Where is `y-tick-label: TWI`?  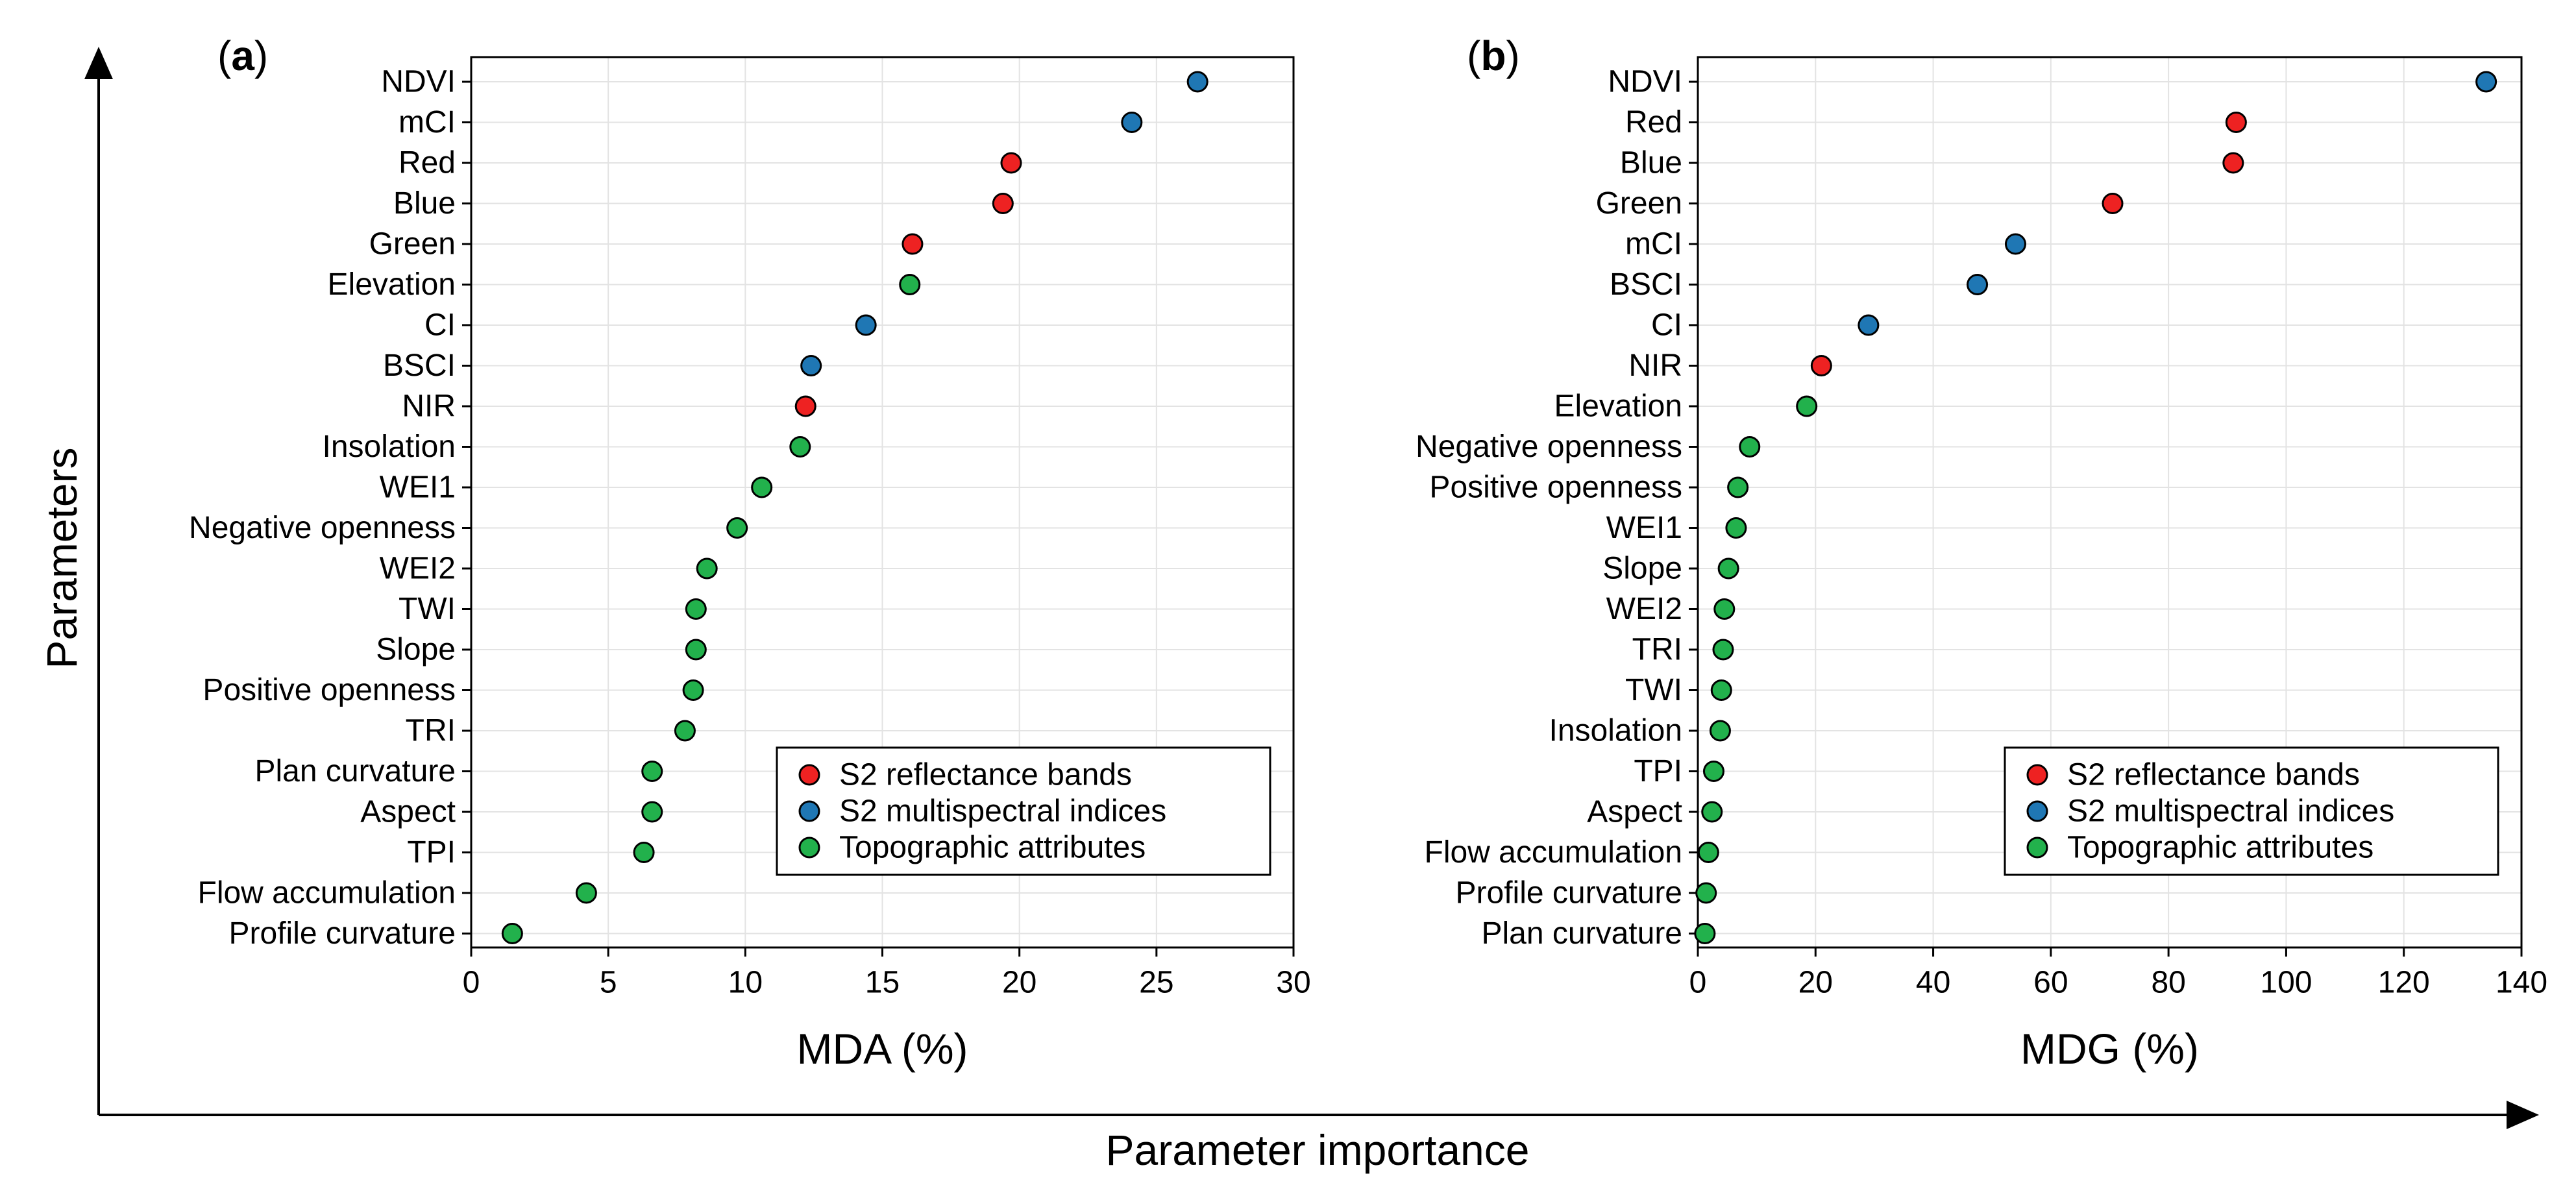 y-tick-label: TWI is located at coordinates (1653, 690).